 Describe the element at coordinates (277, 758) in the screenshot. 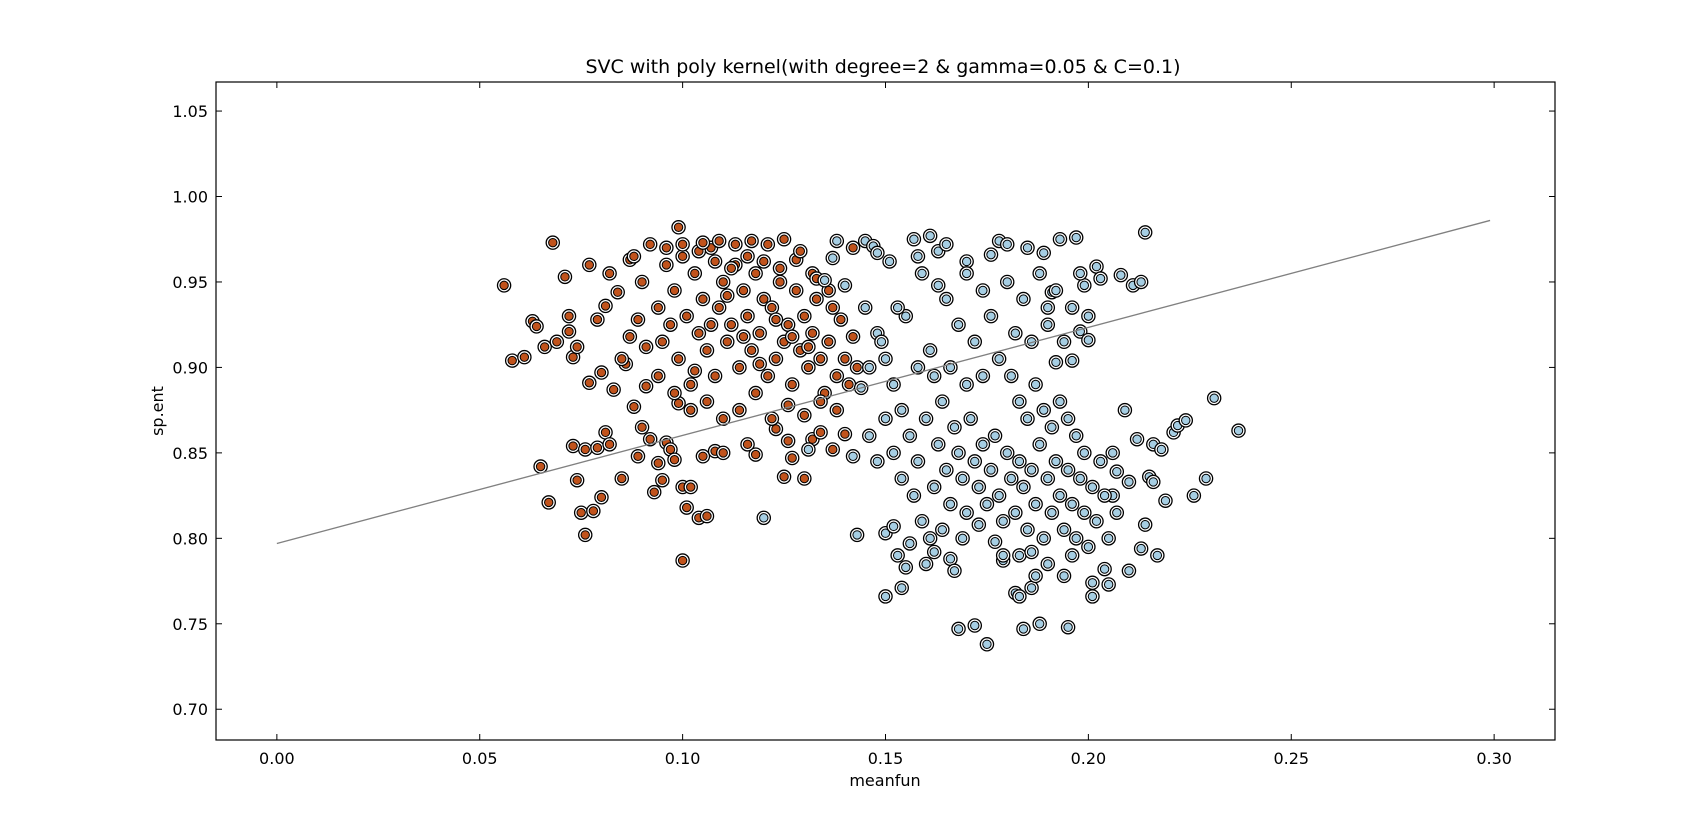

I see `x-tick-label: 0.00` at that location.